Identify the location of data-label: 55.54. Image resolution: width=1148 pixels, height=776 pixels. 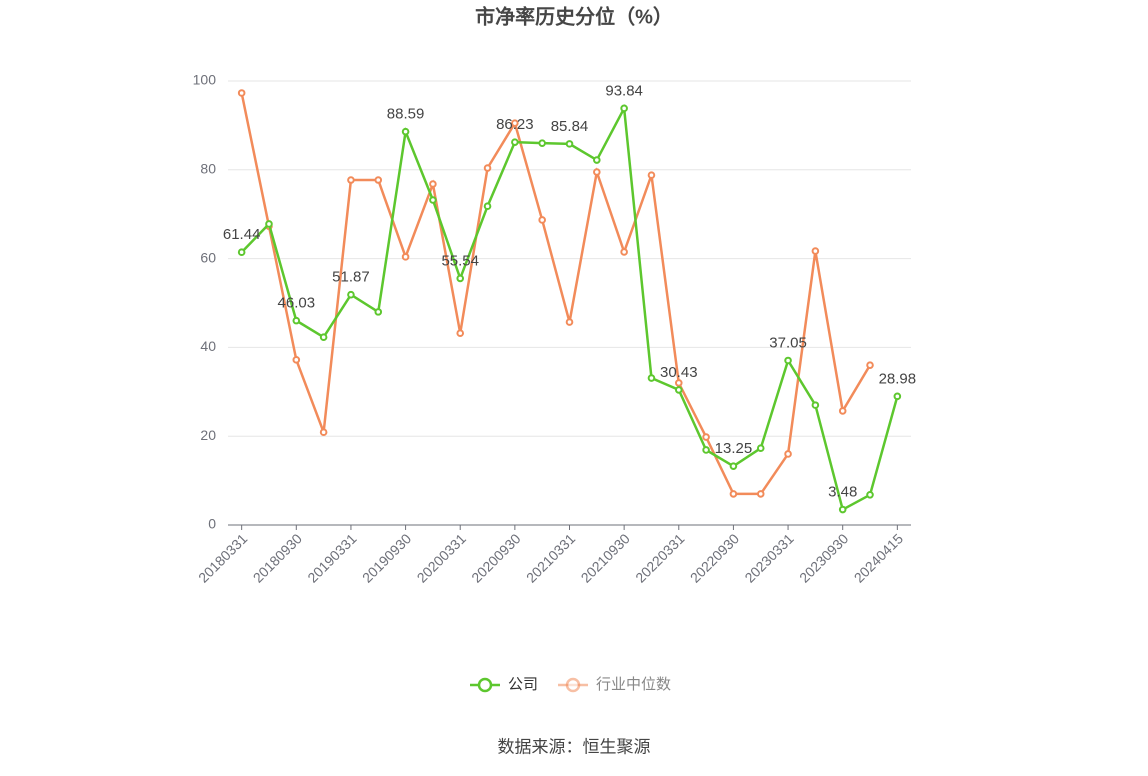
(460, 260).